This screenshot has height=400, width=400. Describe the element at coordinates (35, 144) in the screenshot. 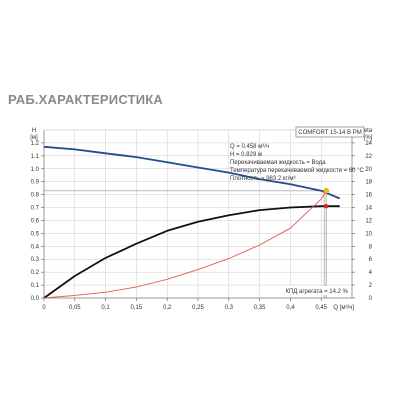

I see `y-left-tick-label: 1.2` at that location.